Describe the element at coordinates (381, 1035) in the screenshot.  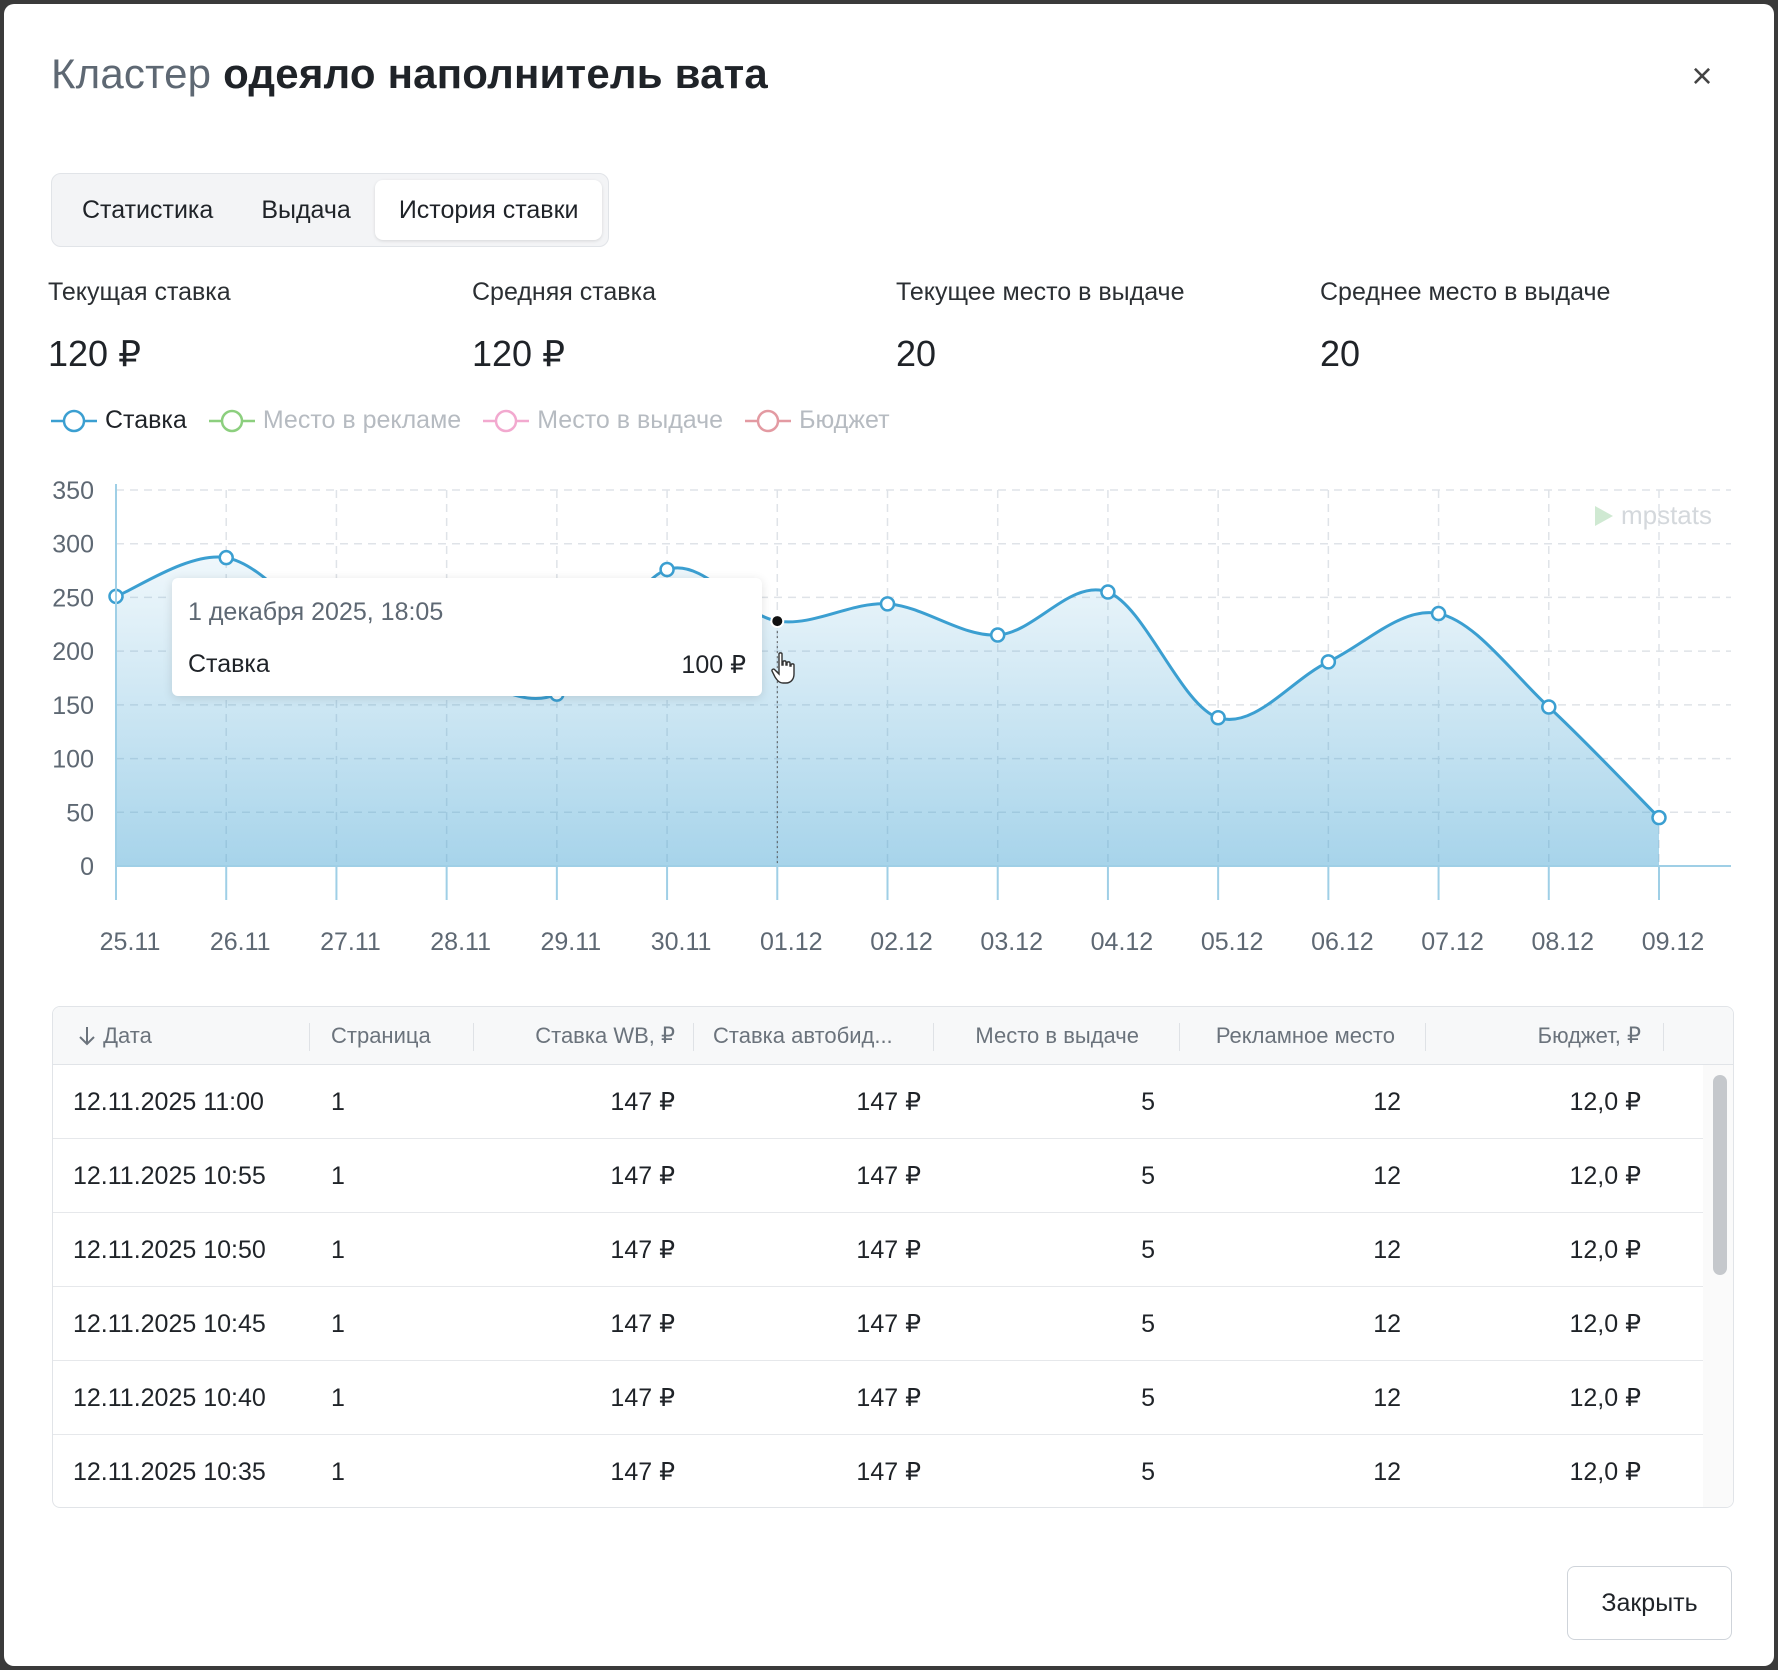
I see `column-header-page: Страница` at that location.